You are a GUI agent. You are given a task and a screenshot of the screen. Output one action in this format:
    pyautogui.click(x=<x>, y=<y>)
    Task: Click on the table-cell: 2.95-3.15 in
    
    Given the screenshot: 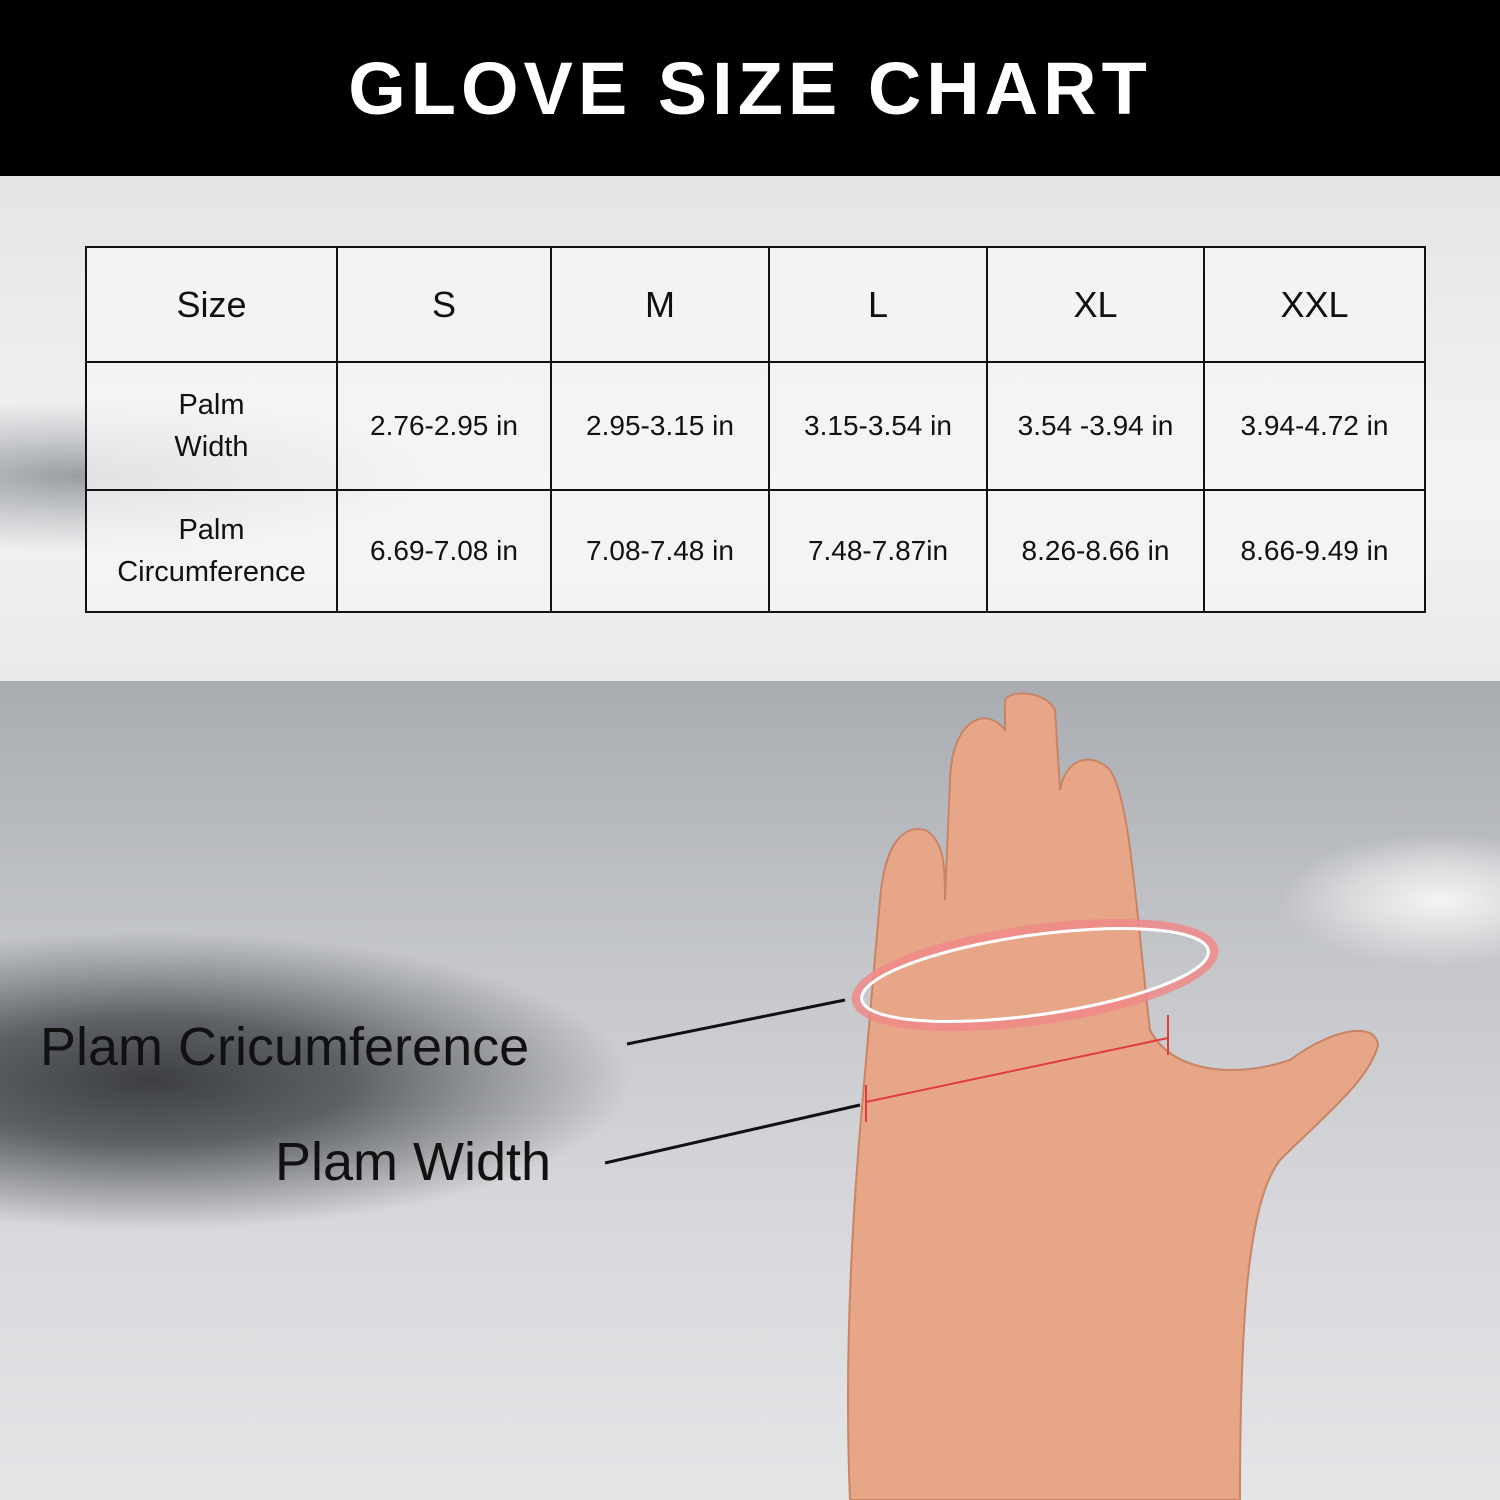 What is the action you would take?
    pyautogui.click(x=660, y=426)
    